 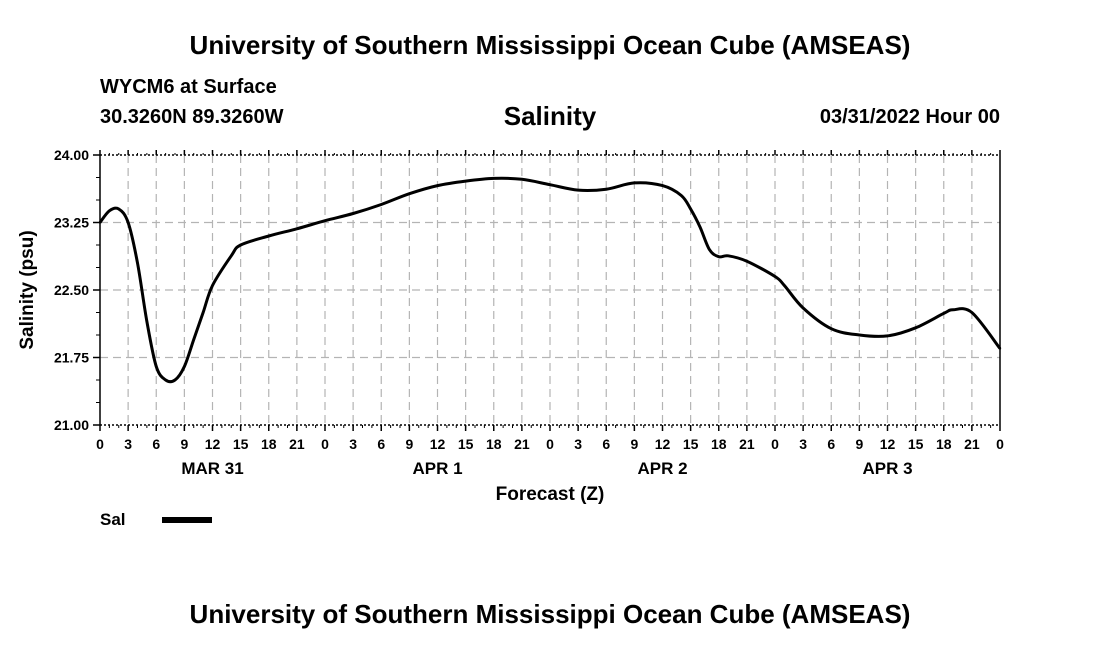 I want to click on coordinates-label: 30.3260N 89.3260W, so click(x=192, y=117).